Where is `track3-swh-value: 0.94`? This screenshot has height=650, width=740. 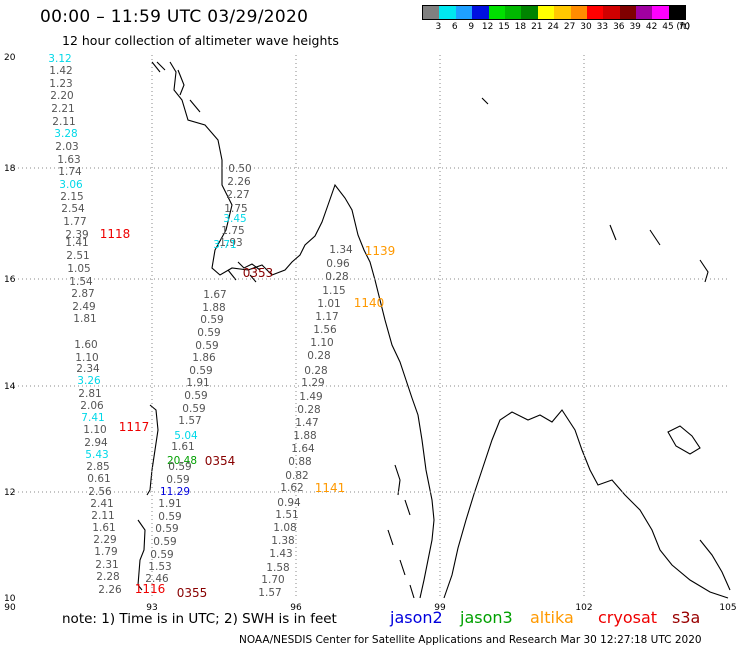
track3-swh-value: 0.94 is located at coordinates (289, 503).